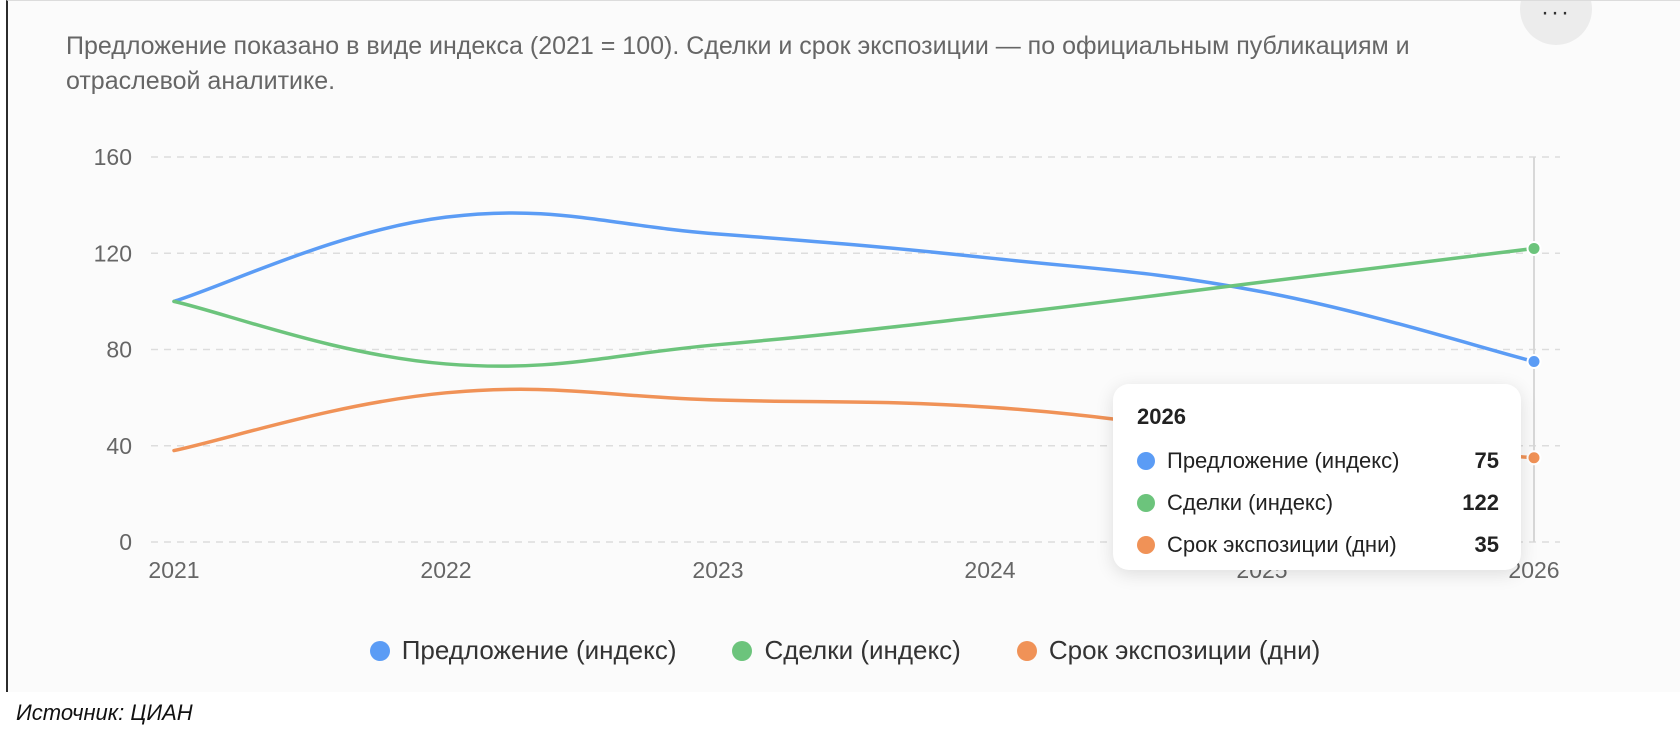  What do you see at coordinates (862, 650) in the screenshot?
I see `legend-label: Сделки (индекс)` at bounding box center [862, 650].